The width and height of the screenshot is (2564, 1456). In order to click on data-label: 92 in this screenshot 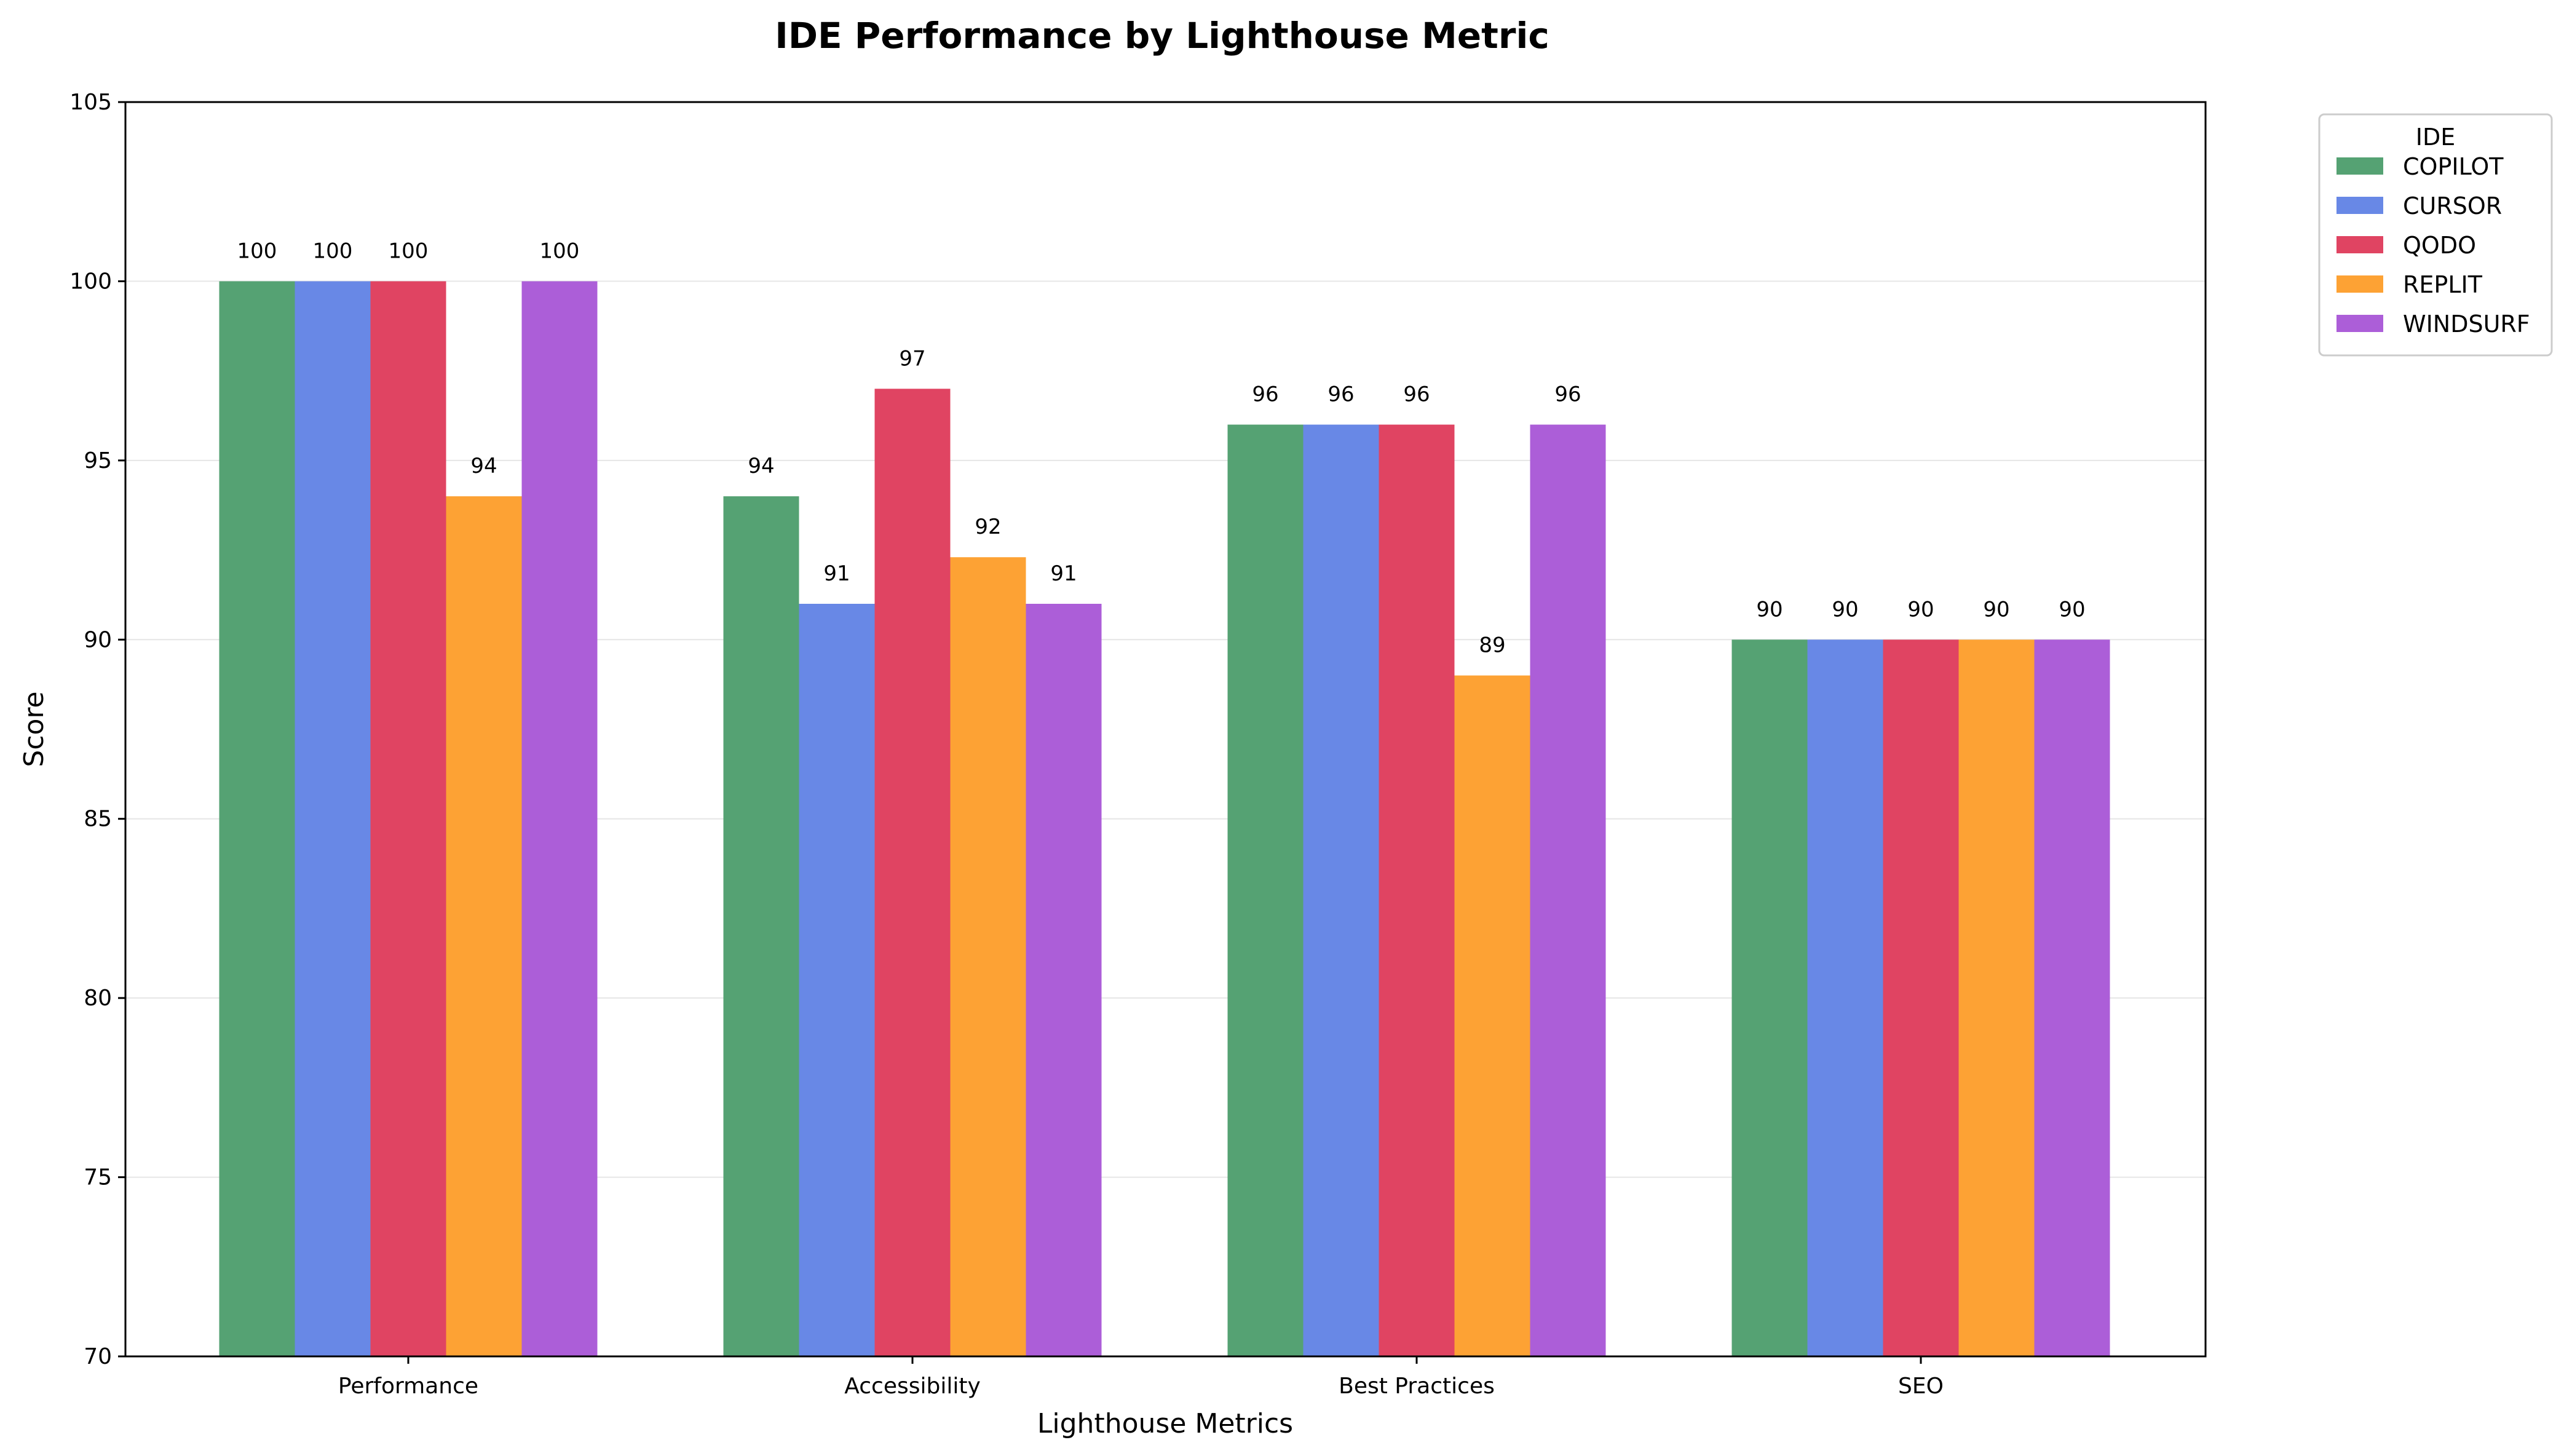, I will do `click(988, 527)`.